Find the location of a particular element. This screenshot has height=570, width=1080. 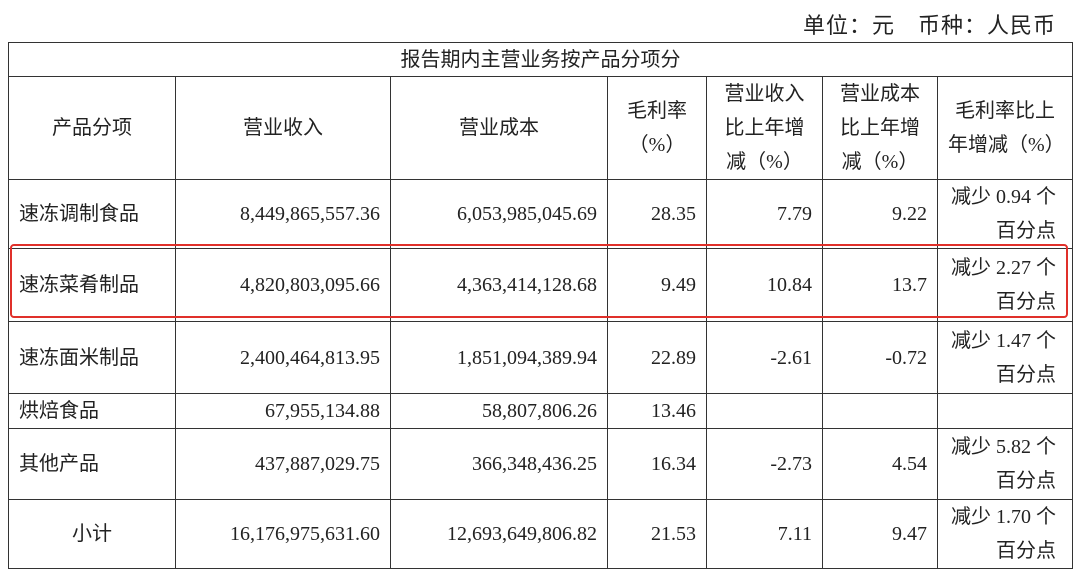

cell: 366,348,436.25 is located at coordinates (499, 464).